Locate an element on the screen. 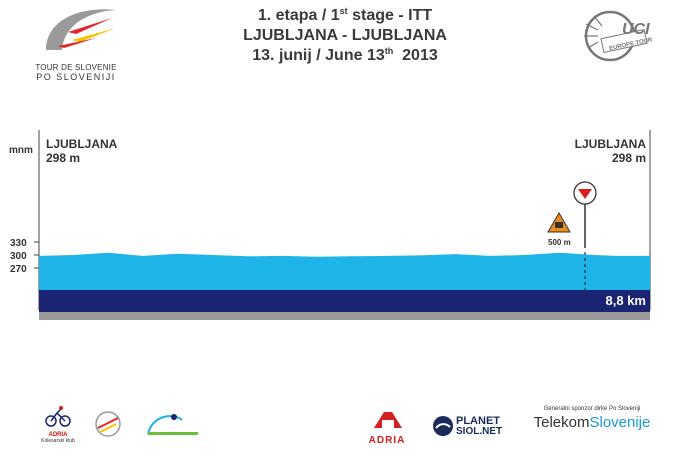  sponsor-adria: ADRIA is located at coordinates (387, 428).